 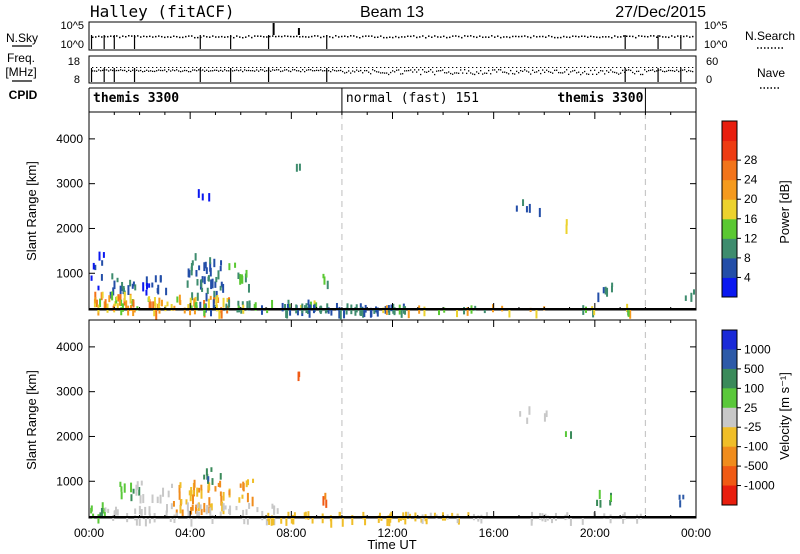 I want to click on nsky-tick-top: 10^5, so click(x=72, y=26).